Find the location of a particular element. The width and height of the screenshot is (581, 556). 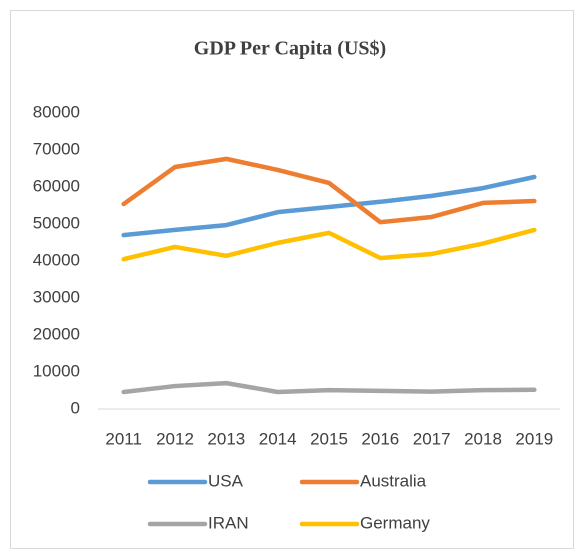

x-tick-label: 2013 is located at coordinates (226, 438).